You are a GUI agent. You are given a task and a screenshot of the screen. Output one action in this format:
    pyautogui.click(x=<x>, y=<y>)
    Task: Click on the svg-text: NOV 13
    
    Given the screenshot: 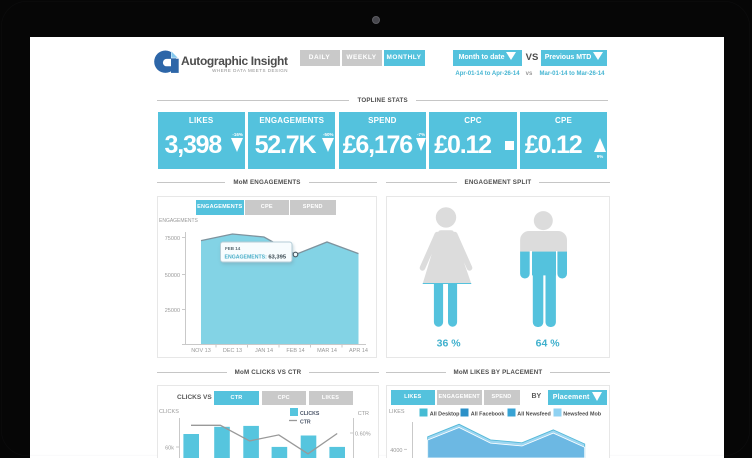 What is the action you would take?
    pyautogui.click(x=201, y=351)
    